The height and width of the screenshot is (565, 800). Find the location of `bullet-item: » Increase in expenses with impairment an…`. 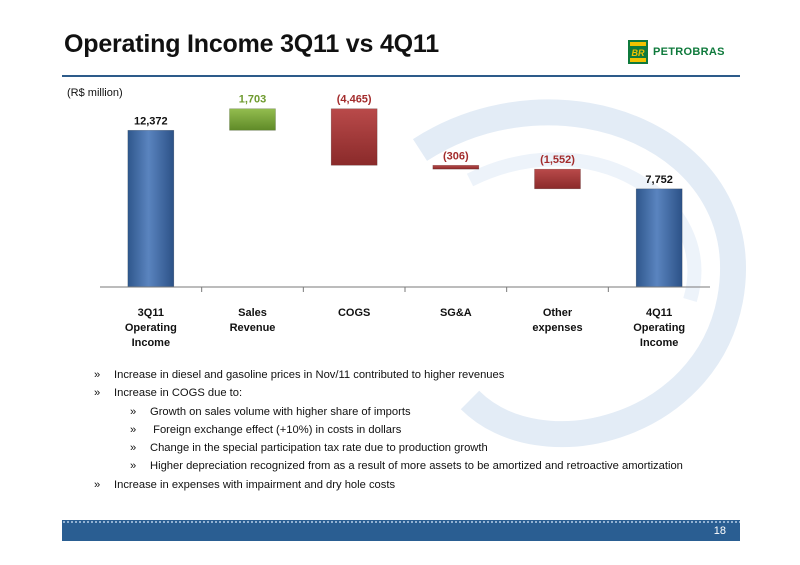

bullet-item: » Increase in expenses with impairment an… is located at coordinates (407, 485).